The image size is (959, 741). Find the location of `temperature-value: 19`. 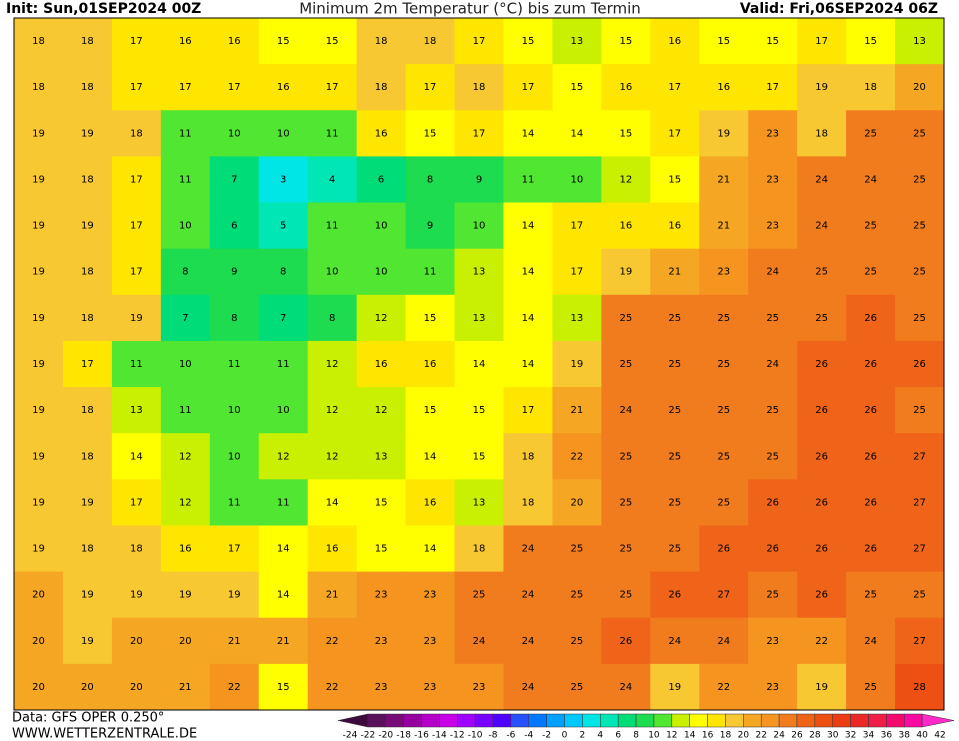

temperature-value: 19 is located at coordinates (821, 687).